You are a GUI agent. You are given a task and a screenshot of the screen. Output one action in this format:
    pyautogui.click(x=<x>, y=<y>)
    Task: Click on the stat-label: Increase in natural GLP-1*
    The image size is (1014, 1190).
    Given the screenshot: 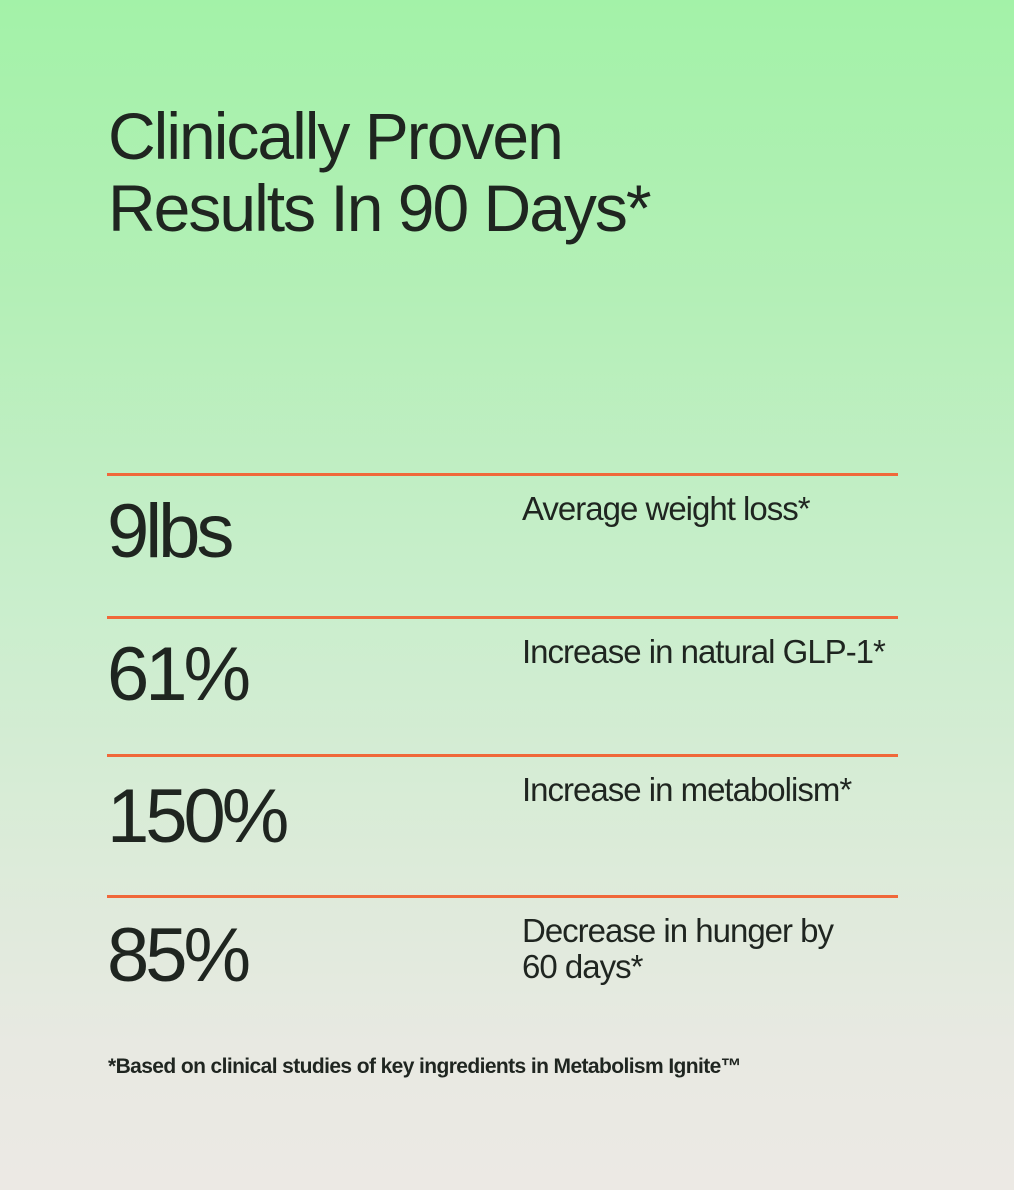 What is the action you would take?
    pyautogui.click(x=704, y=651)
    